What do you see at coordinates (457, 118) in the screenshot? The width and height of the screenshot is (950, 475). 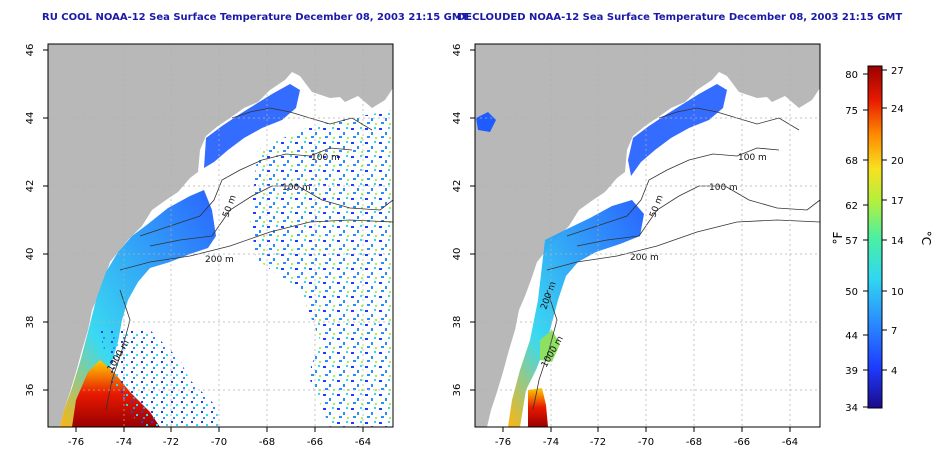 I see `right-y-tick-label: 44` at bounding box center [457, 118].